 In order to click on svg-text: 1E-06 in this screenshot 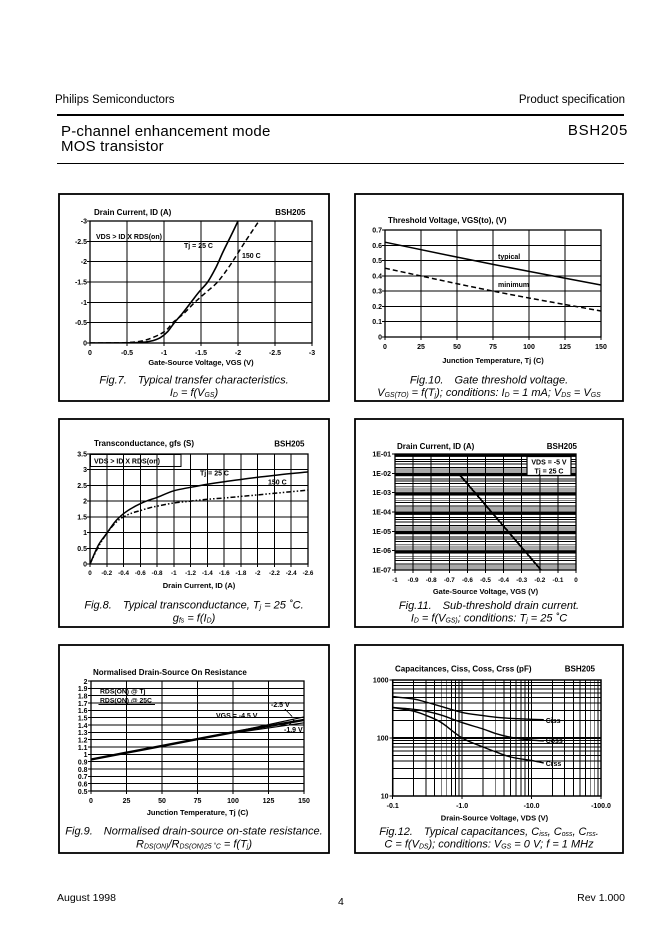, I will do `click(381, 551)`.